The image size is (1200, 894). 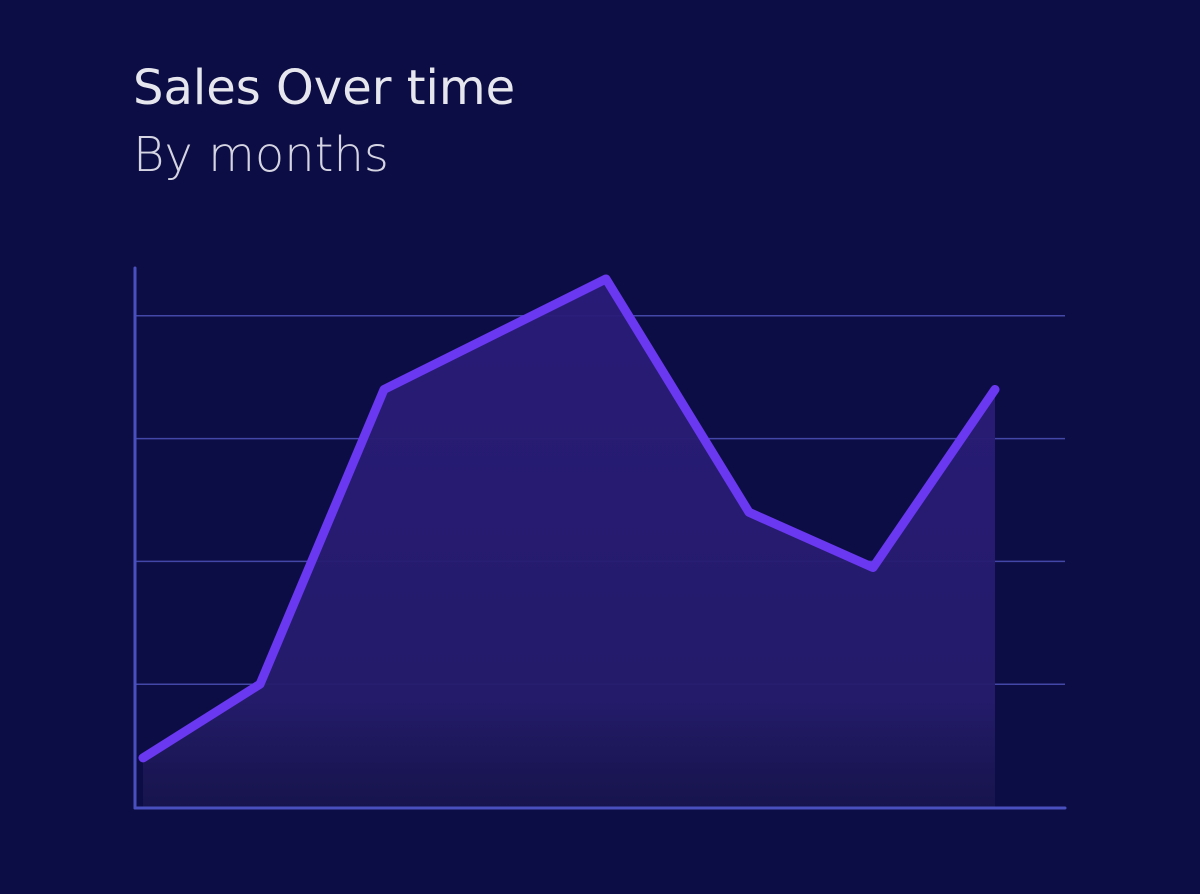 I want to click on chart-subtitle: By months, so click(x=261, y=155).